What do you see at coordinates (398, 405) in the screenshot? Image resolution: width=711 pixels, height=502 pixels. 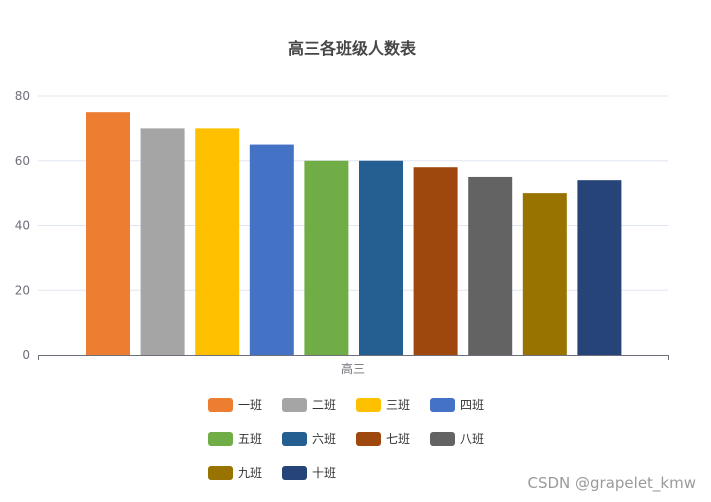 I see `legend-label: 三班` at bounding box center [398, 405].